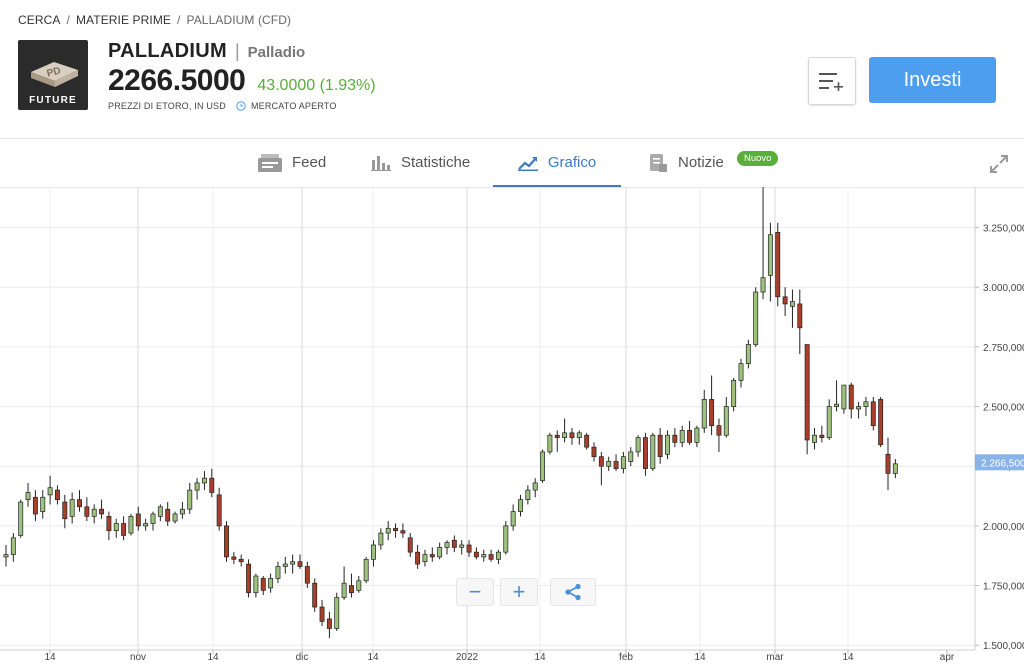 The width and height of the screenshot is (1024, 670). I want to click on breadcrumb-cerca: CERCA, so click(39, 20).